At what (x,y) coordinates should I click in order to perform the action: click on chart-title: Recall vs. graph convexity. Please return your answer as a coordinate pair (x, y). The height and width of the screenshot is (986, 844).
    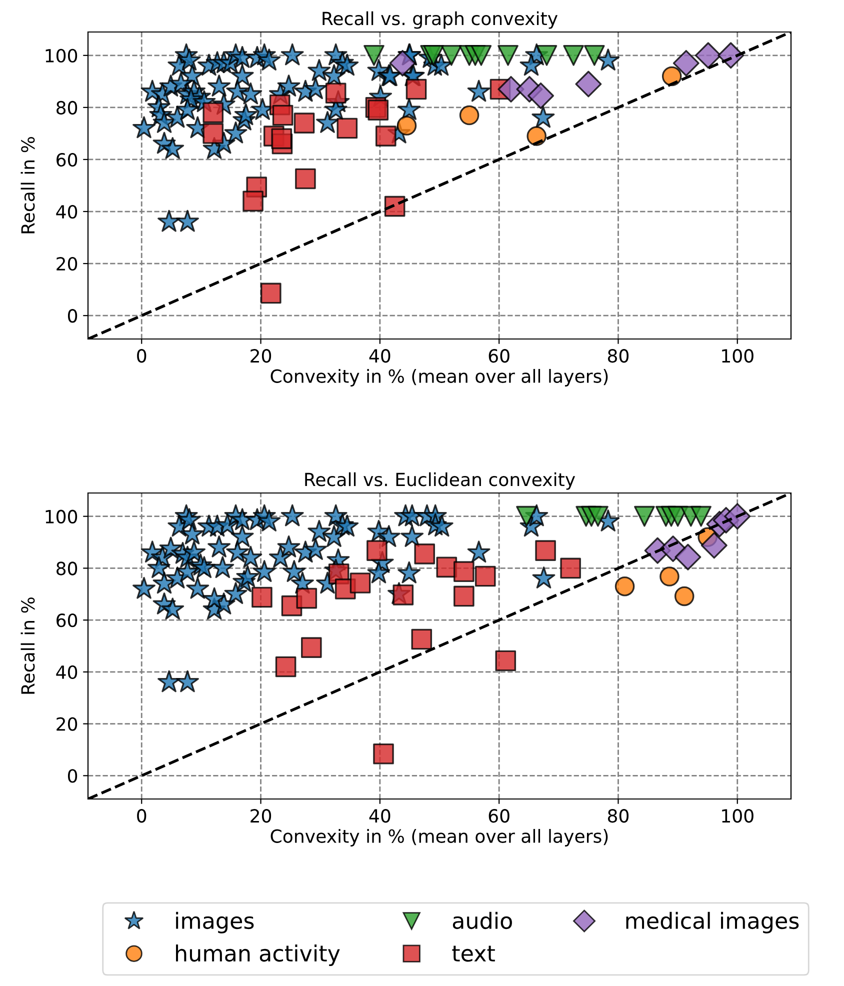
    Looking at the image, I should click on (440, 20).